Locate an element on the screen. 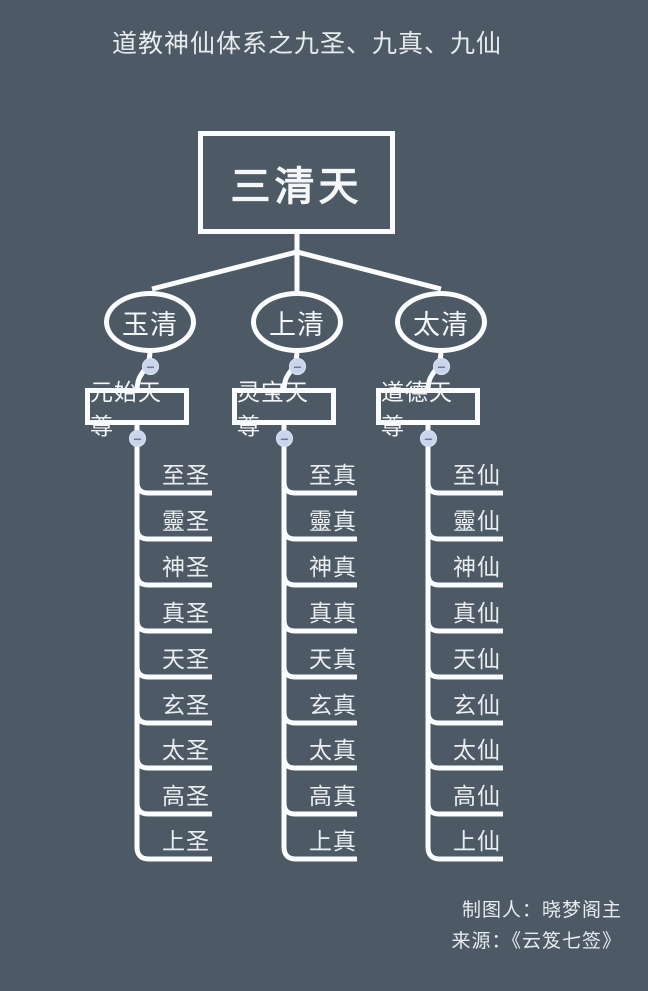 The image size is (648, 991). rank-node: 靈圣 is located at coordinates (186, 521).